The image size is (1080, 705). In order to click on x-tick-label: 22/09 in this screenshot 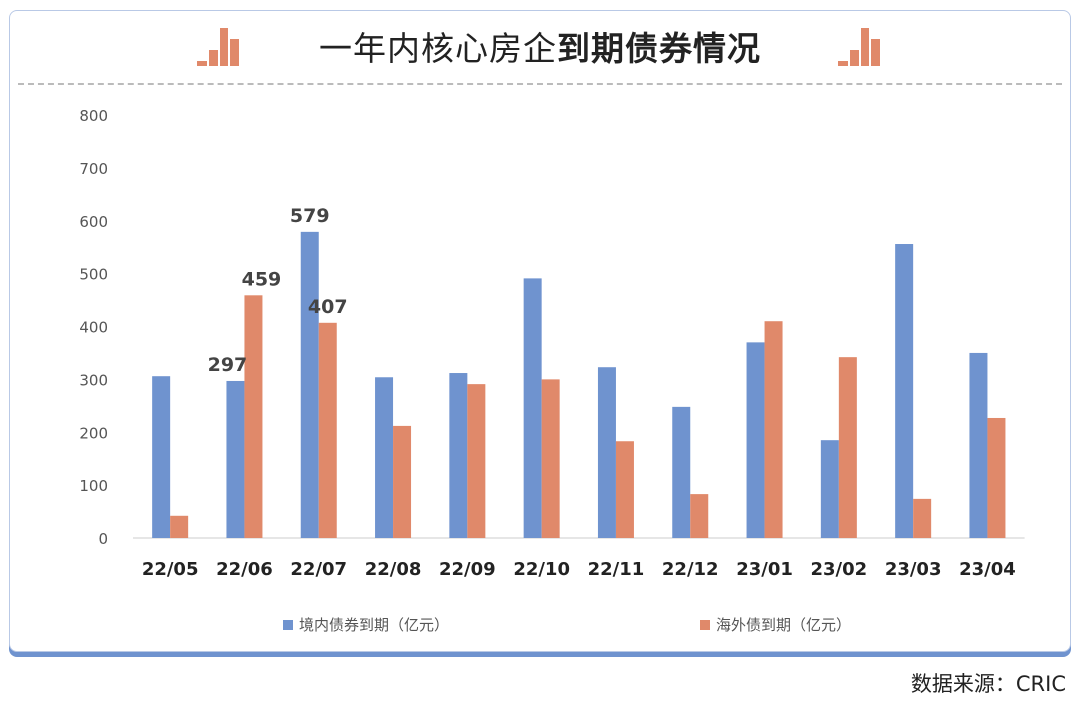, I will do `click(467, 569)`.